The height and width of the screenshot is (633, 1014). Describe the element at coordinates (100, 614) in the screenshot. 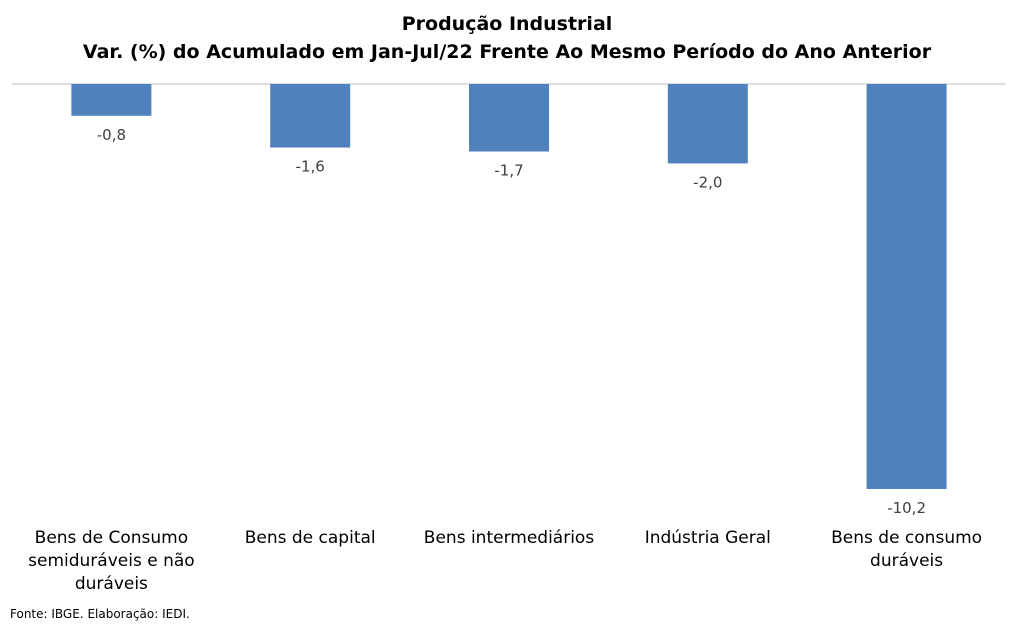

I see `source-note: Fonte: IBGE. Elaboração: IEDI.` at that location.